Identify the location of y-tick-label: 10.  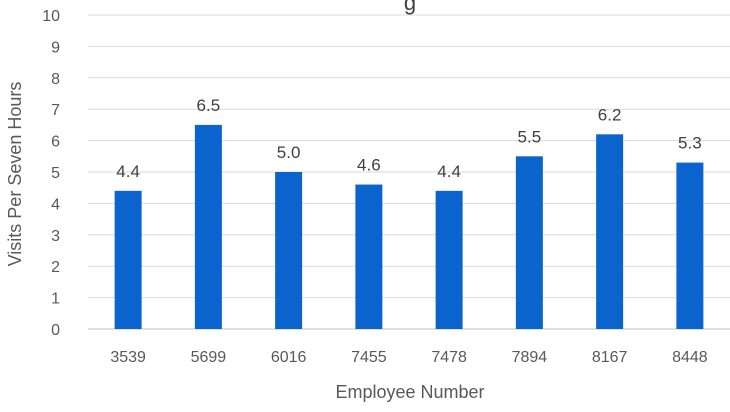
(51, 16).